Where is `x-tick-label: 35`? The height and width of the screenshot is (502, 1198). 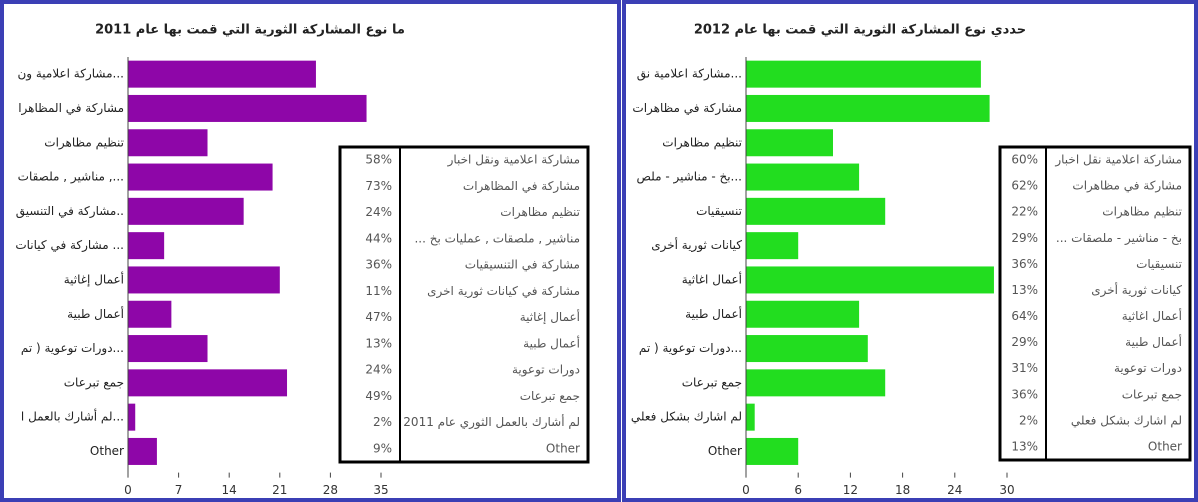 x-tick-label: 35 is located at coordinates (380, 490).